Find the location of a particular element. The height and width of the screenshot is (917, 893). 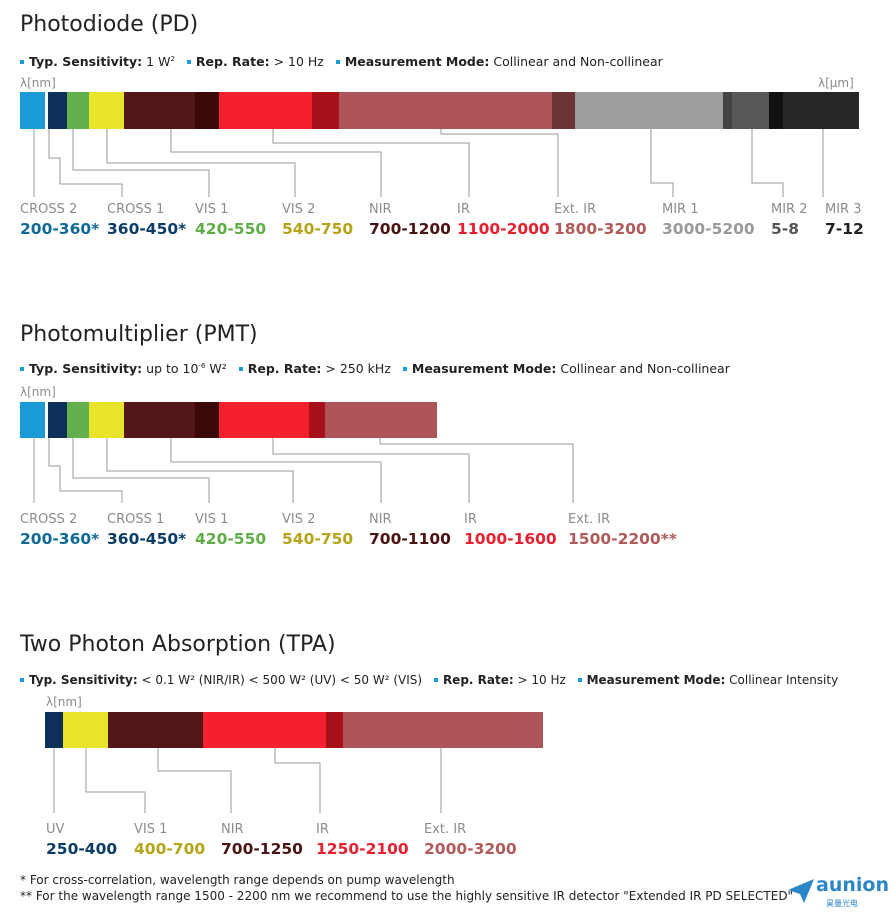

pd-name-nir: NIR is located at coordinates (380, 209).